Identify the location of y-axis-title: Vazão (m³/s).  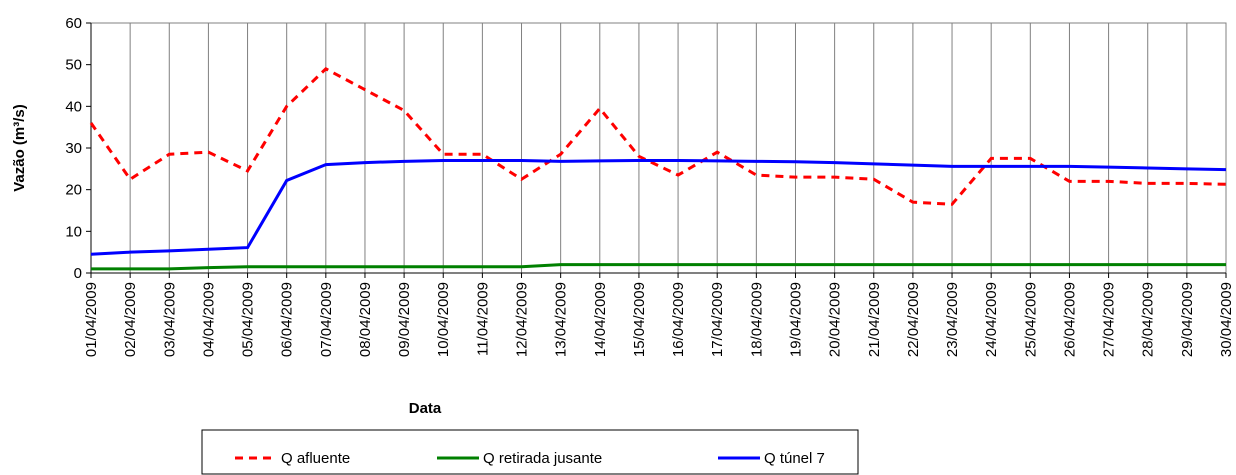
(19, 148).